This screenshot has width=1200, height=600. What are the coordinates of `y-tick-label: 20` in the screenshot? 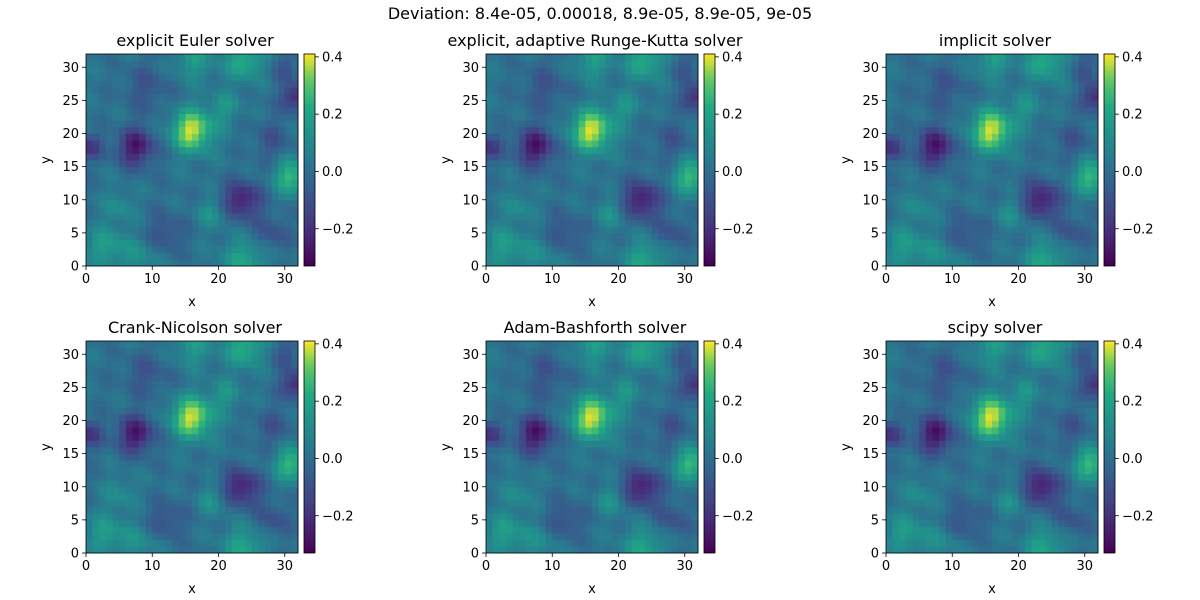 It's located at (70, 134).